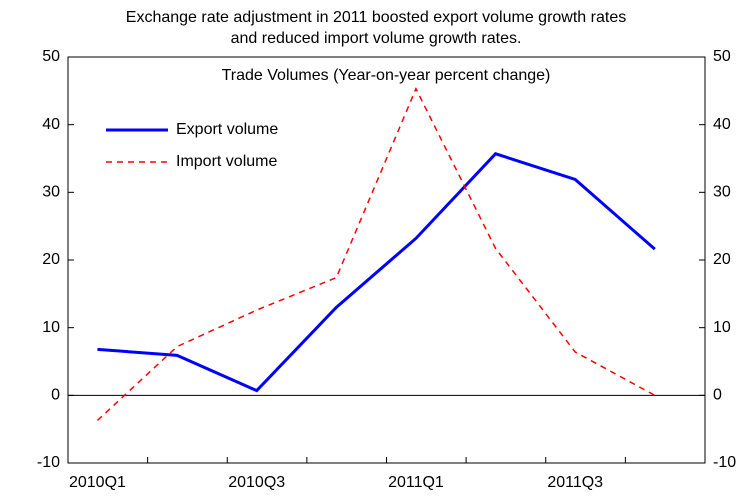  I want to click on legend-label: Export volume, so click(227, 129).